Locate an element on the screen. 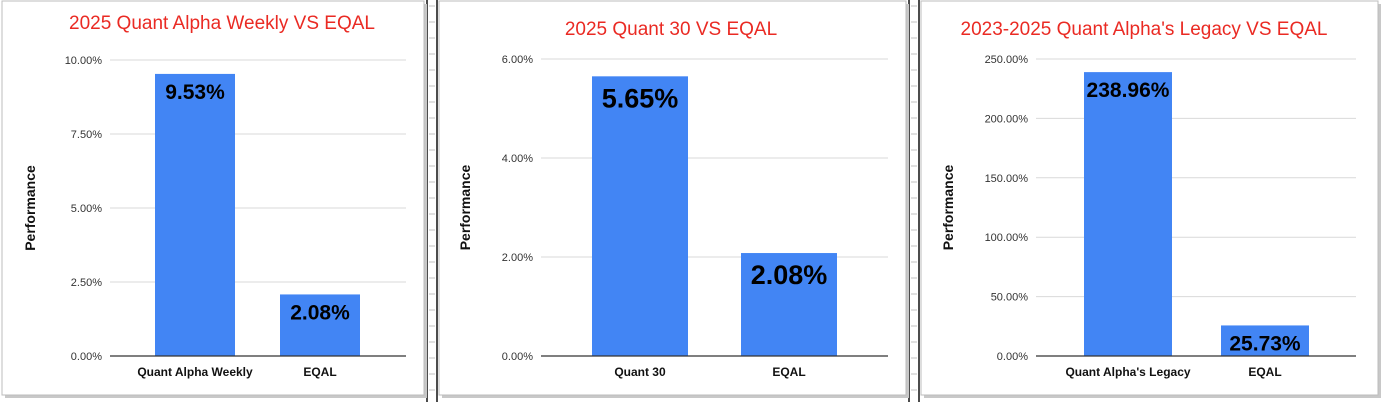 The image size is (1382, 402). data-label: 5.65% is located at coordinates (640, 98).